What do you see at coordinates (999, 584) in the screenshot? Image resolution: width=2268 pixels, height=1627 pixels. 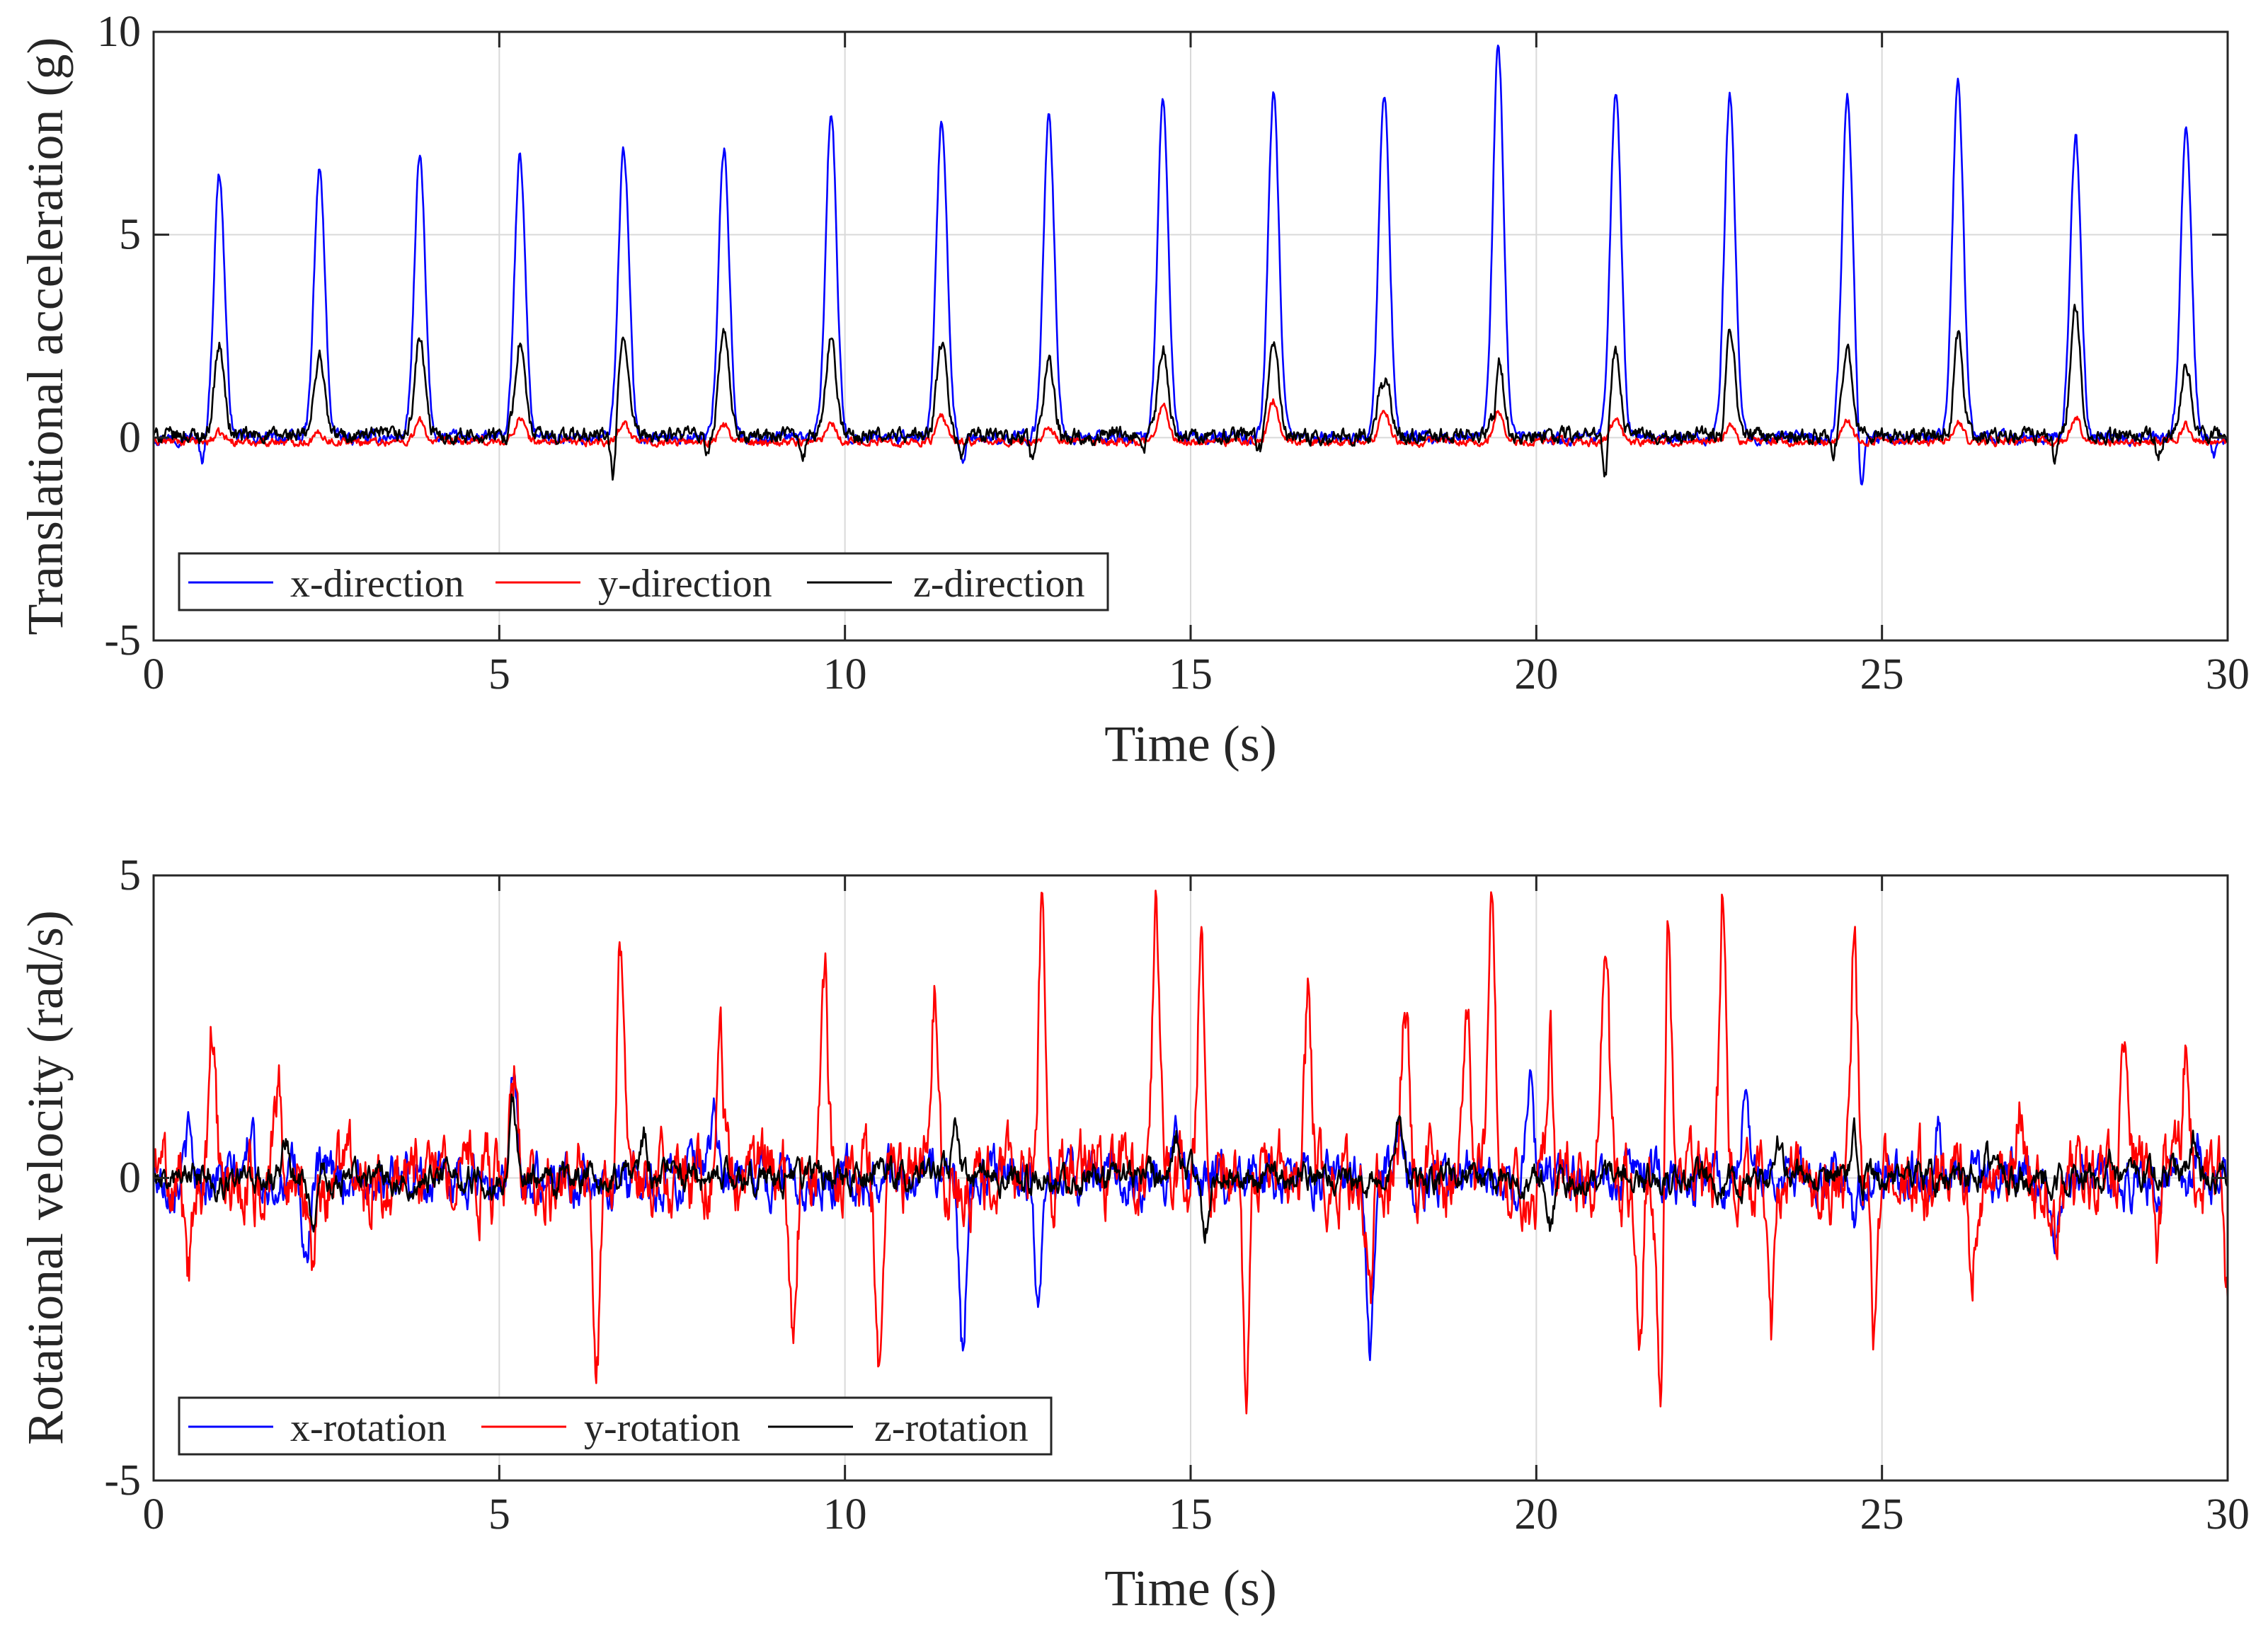 I see `legend-label-z-direction: z-direction` at bounding box center [999, 584].